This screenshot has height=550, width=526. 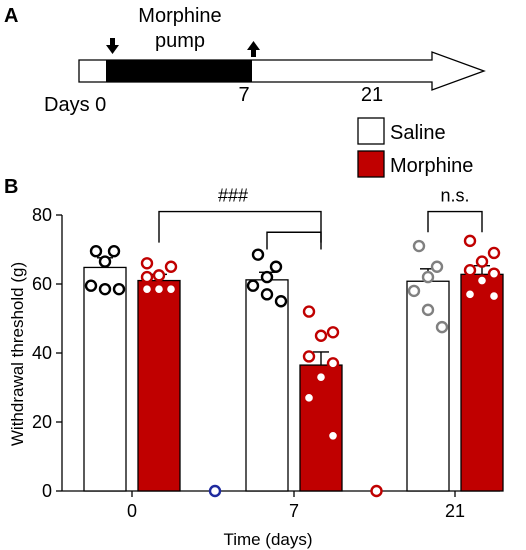 What do you see at coordinates (11, 16) in the screenshot?
I see `panel-a-letter: A` at bounding box center [11, 16].